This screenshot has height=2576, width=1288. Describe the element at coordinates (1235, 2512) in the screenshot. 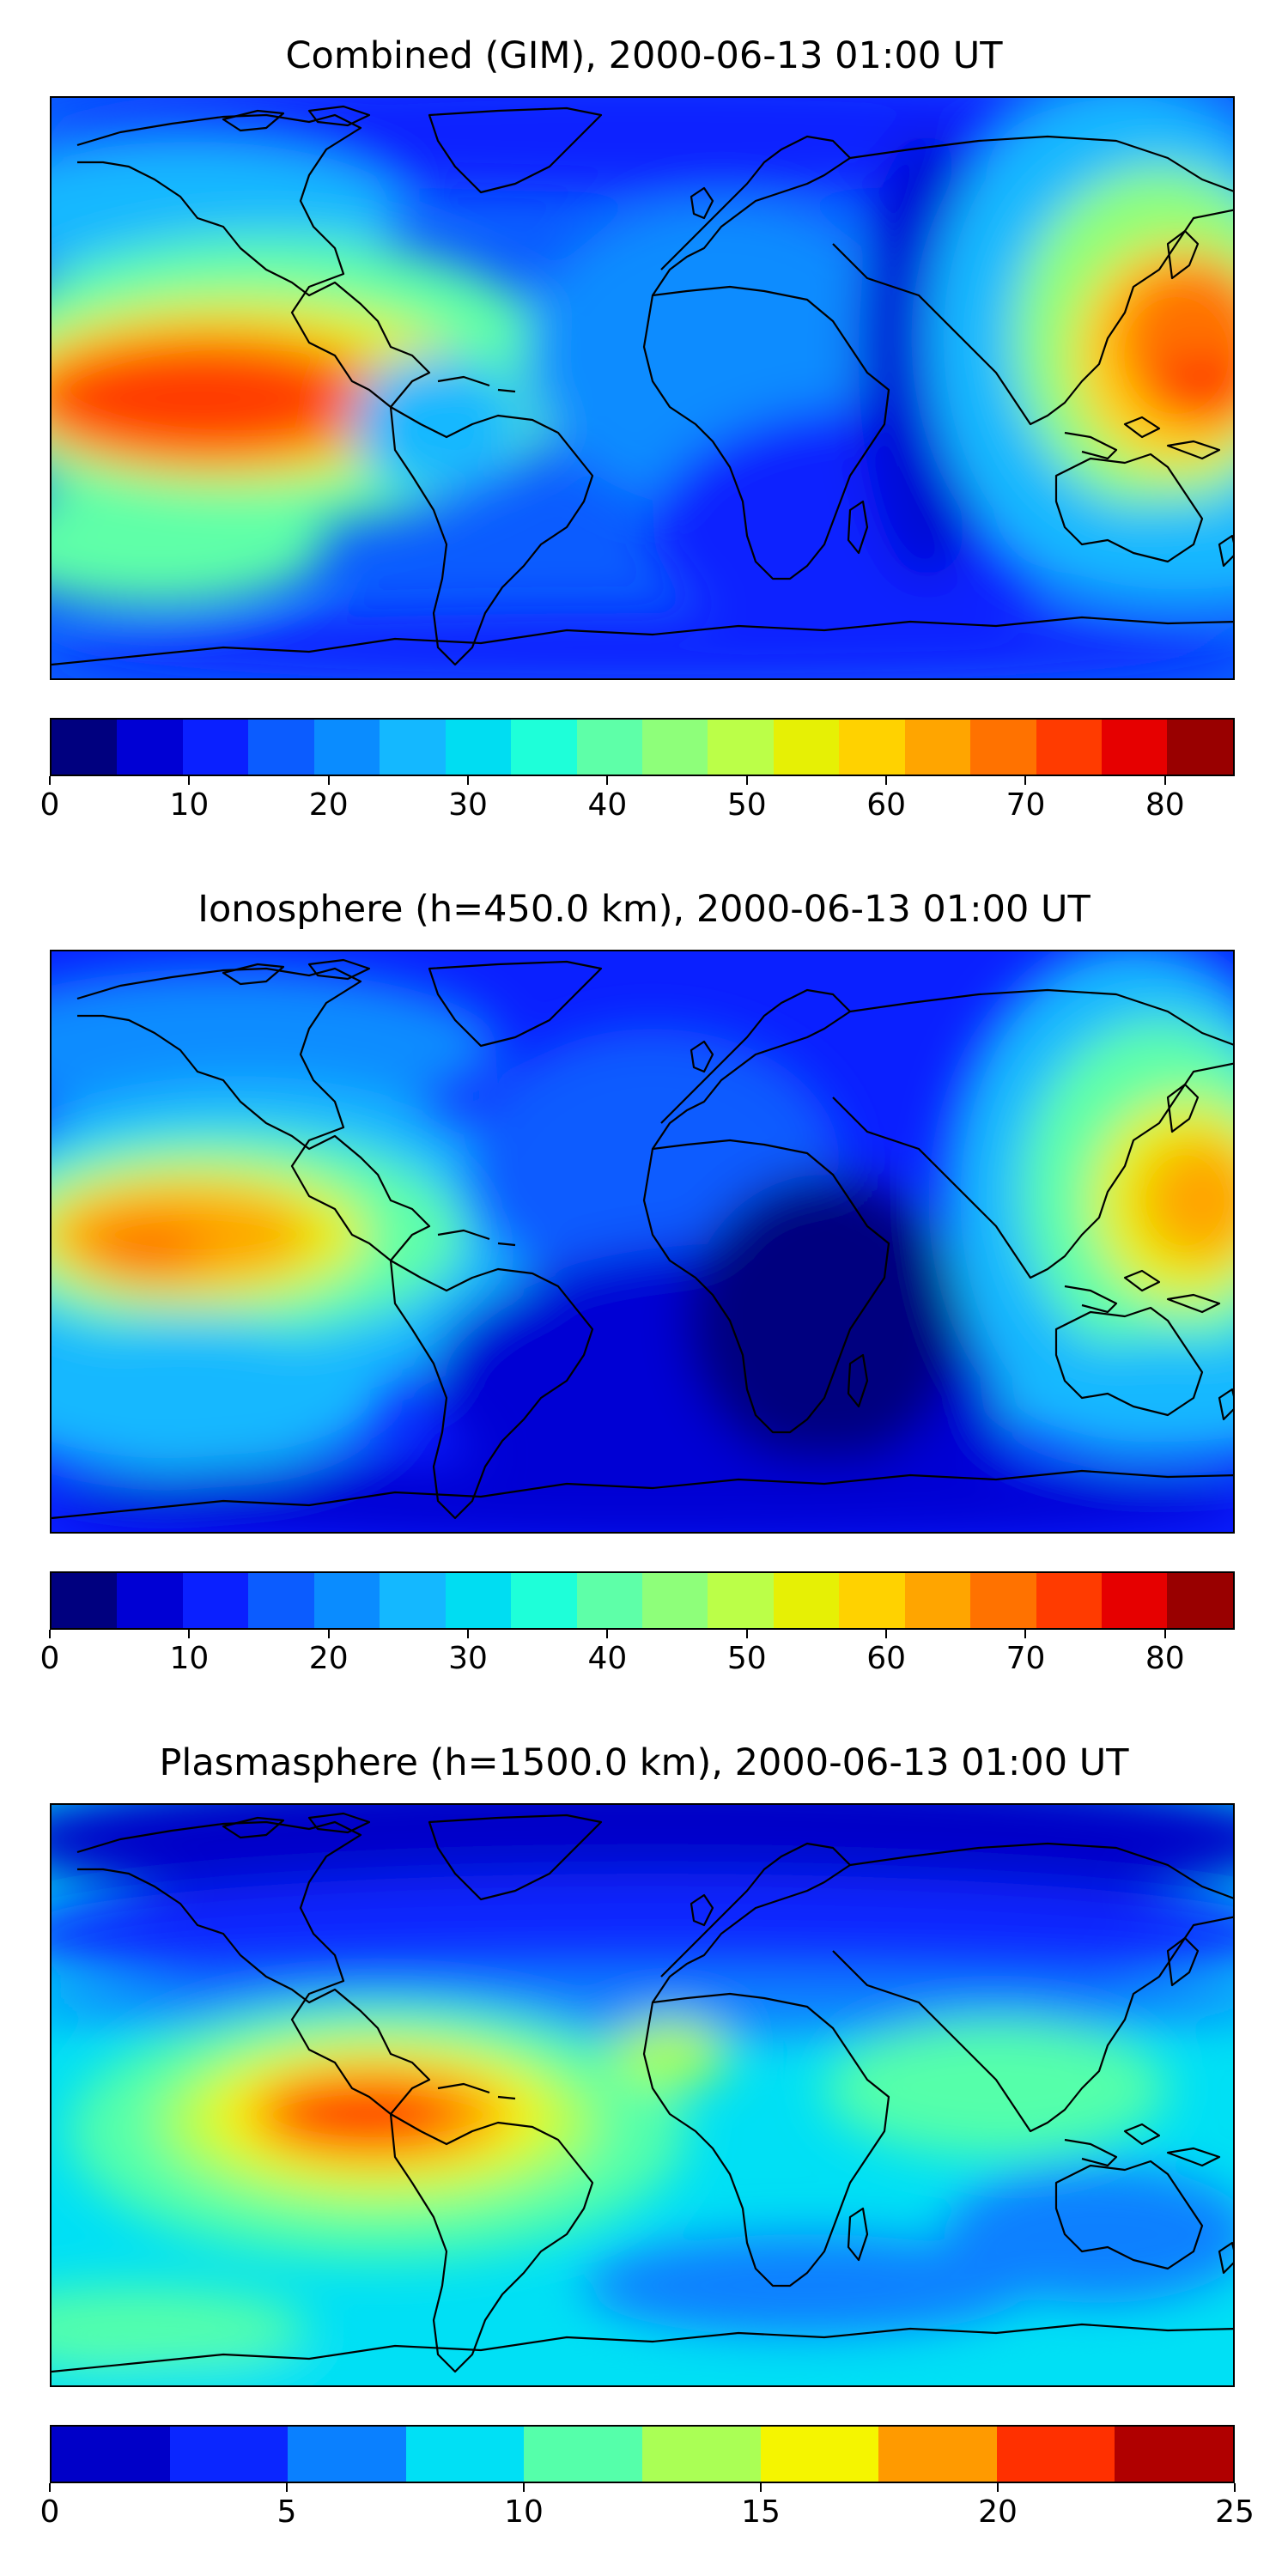

I see `colorbar-tick-label: 25` at that location.